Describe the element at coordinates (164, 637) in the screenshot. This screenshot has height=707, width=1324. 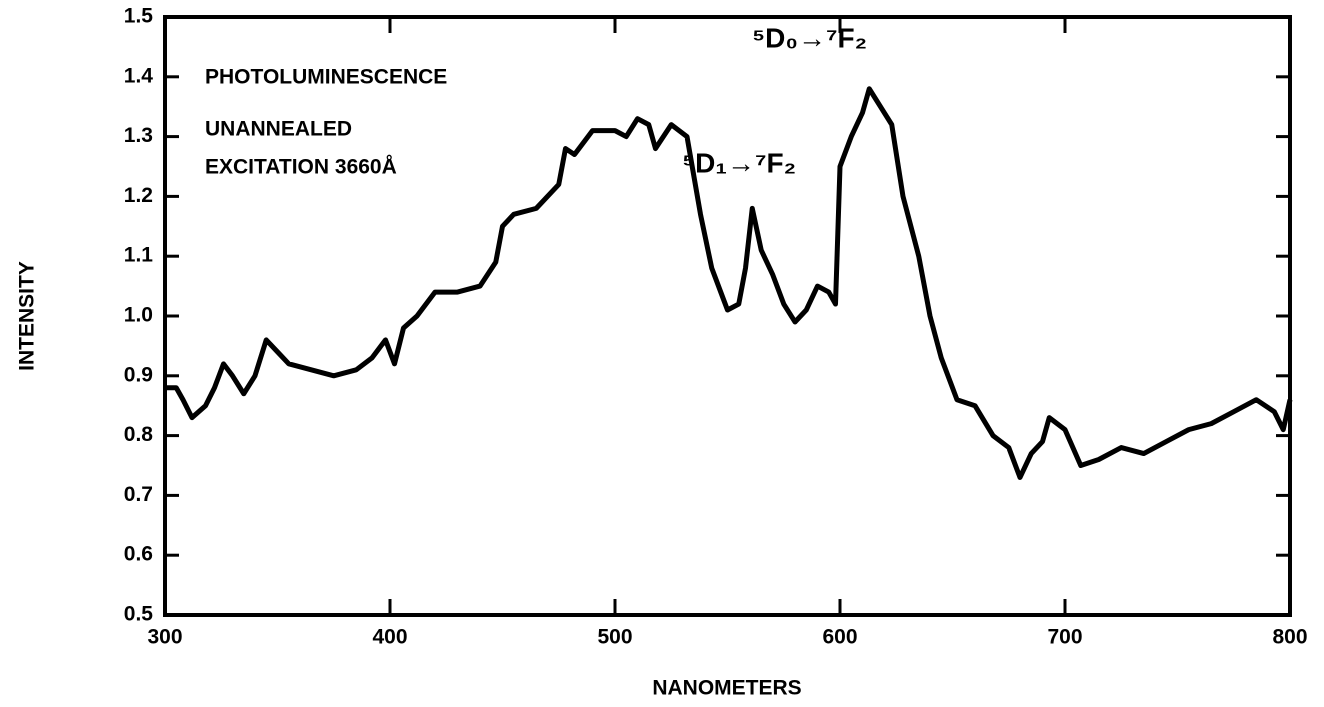
I see `x-tick-label: 300` at that location.